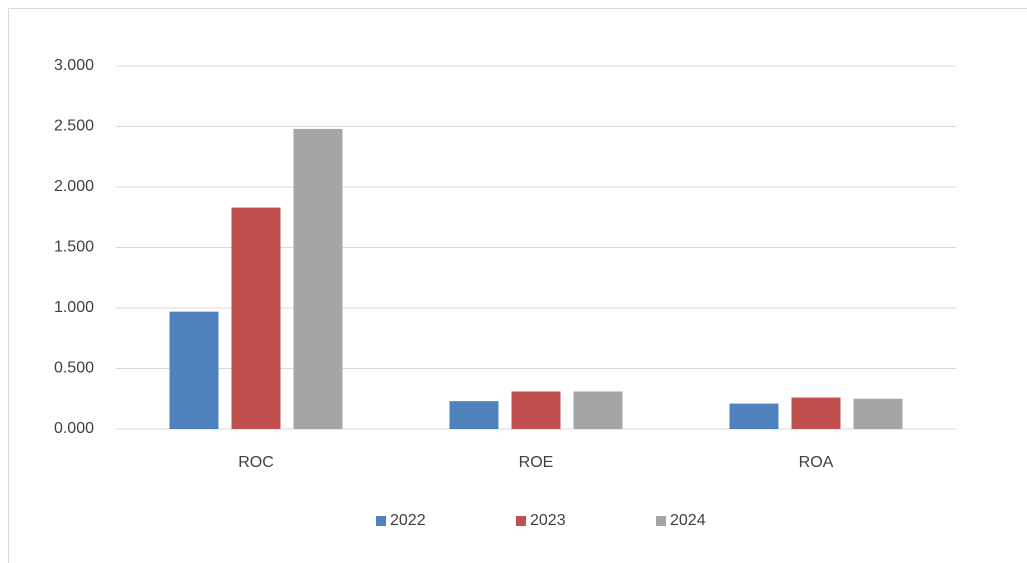  Describe the element at coordinates (74, 428) in the screenshot. I see `y-tick-label: 0.000` at that location.